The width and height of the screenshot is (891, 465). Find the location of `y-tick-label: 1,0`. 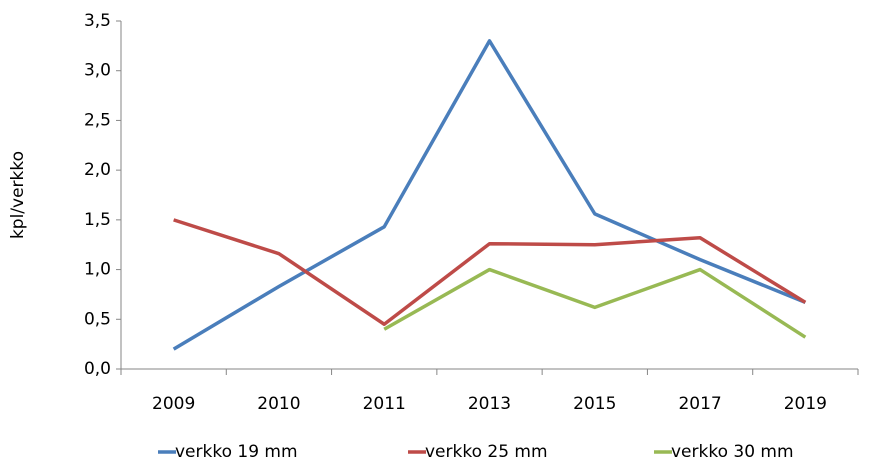

y-tick-label: 1,0 is located at coordinates (97, 270).